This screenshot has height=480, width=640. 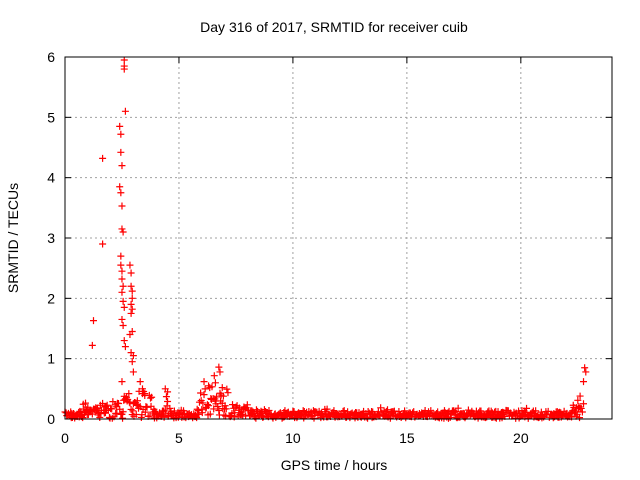 I want to click on y-tick-label: 4, so click(x=51, y=178).